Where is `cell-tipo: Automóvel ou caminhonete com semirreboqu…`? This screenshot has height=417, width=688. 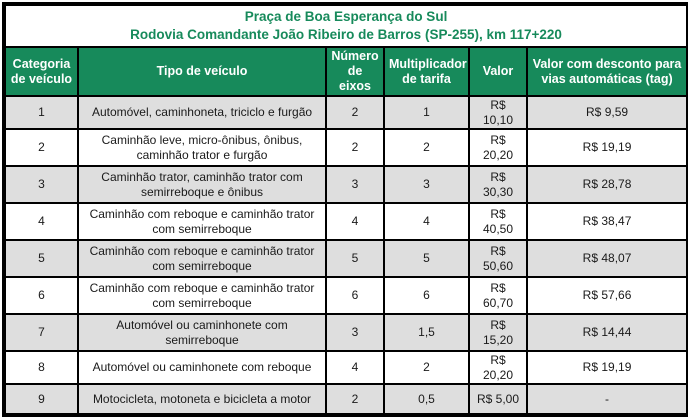 cell-tipo: Automóvel ou caminhonete com semirreboqu… is located at coordinates (202, 332).